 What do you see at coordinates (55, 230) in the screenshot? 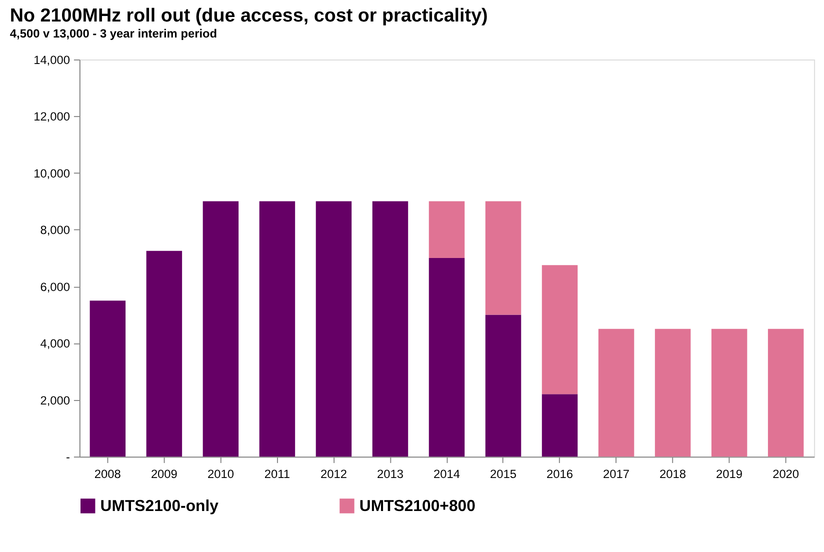
I see `y-tick-label: 8,000` at bounding box center [55, 230].